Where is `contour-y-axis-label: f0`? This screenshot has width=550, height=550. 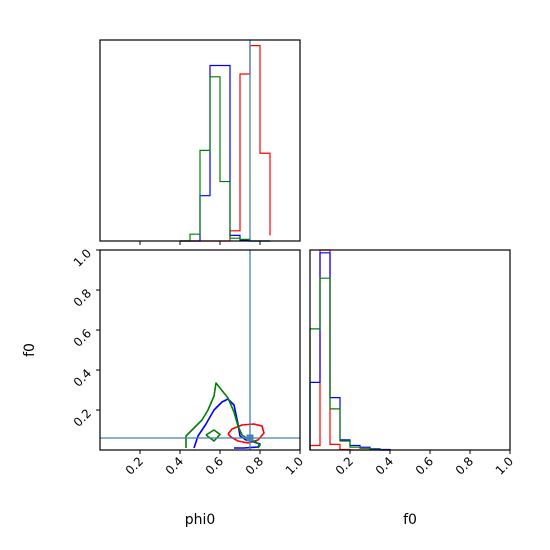
contour-y-axis-label: f0 is located at coordinates (30, 350).